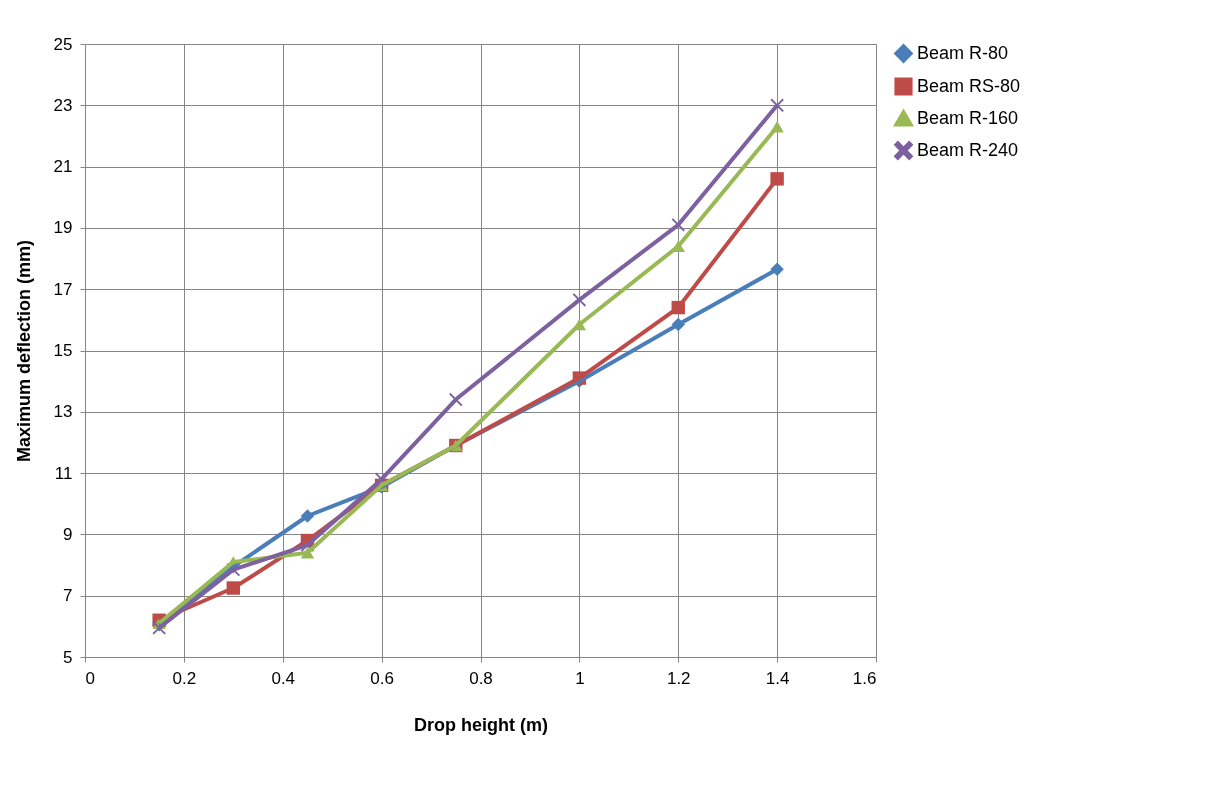  Describe the element at coordinates (68, 596) in the screenshot. I see `y-tick-label: 7` at that location.